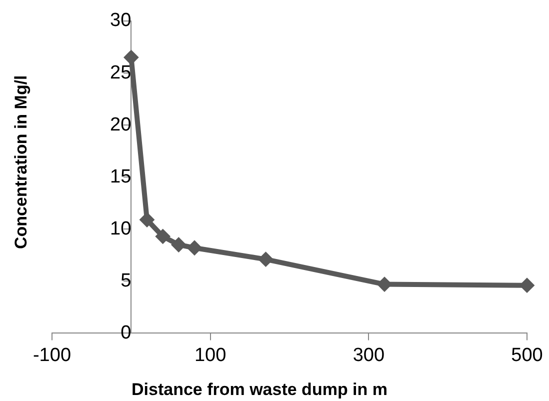 Image resolution: width=549 pixels, height=401 pixels. Describe the element at coordinates (210, 355) in the screenshot. I see `x-tick-label: 100` at that location.